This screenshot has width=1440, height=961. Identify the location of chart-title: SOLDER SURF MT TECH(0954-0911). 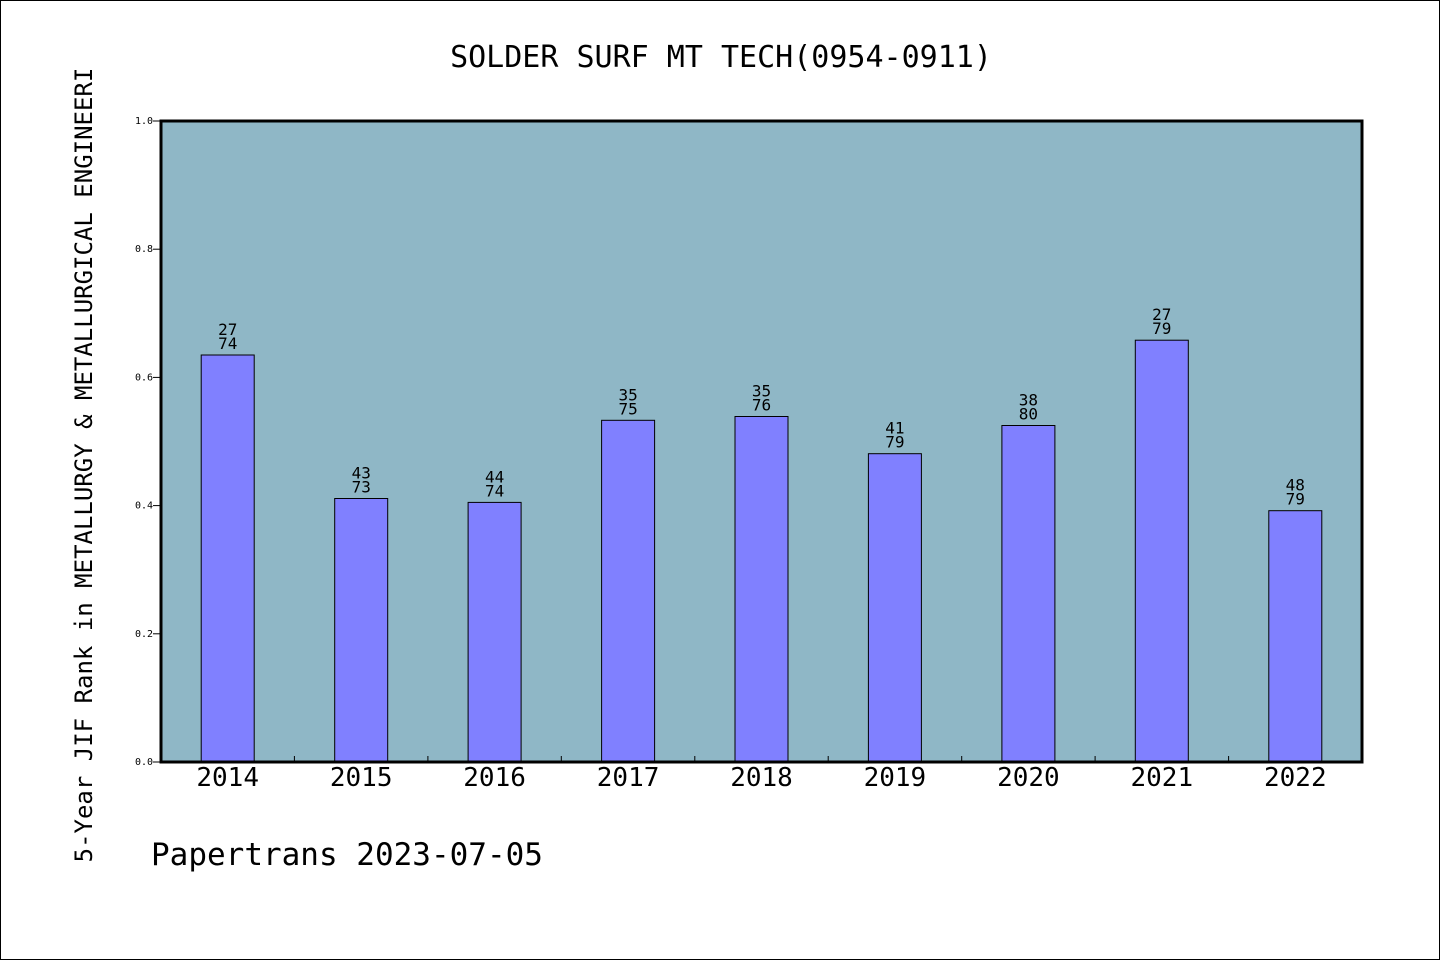
(721, 57).